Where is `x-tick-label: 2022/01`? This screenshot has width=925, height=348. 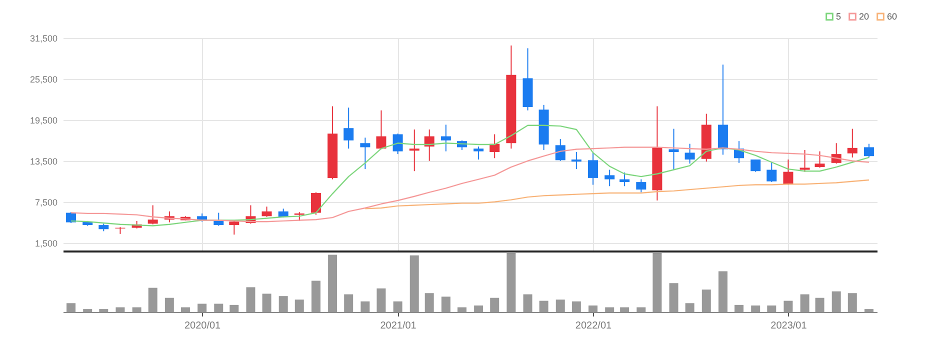 x-tick-label: 2022/01 is located at coordinates (593, 326).